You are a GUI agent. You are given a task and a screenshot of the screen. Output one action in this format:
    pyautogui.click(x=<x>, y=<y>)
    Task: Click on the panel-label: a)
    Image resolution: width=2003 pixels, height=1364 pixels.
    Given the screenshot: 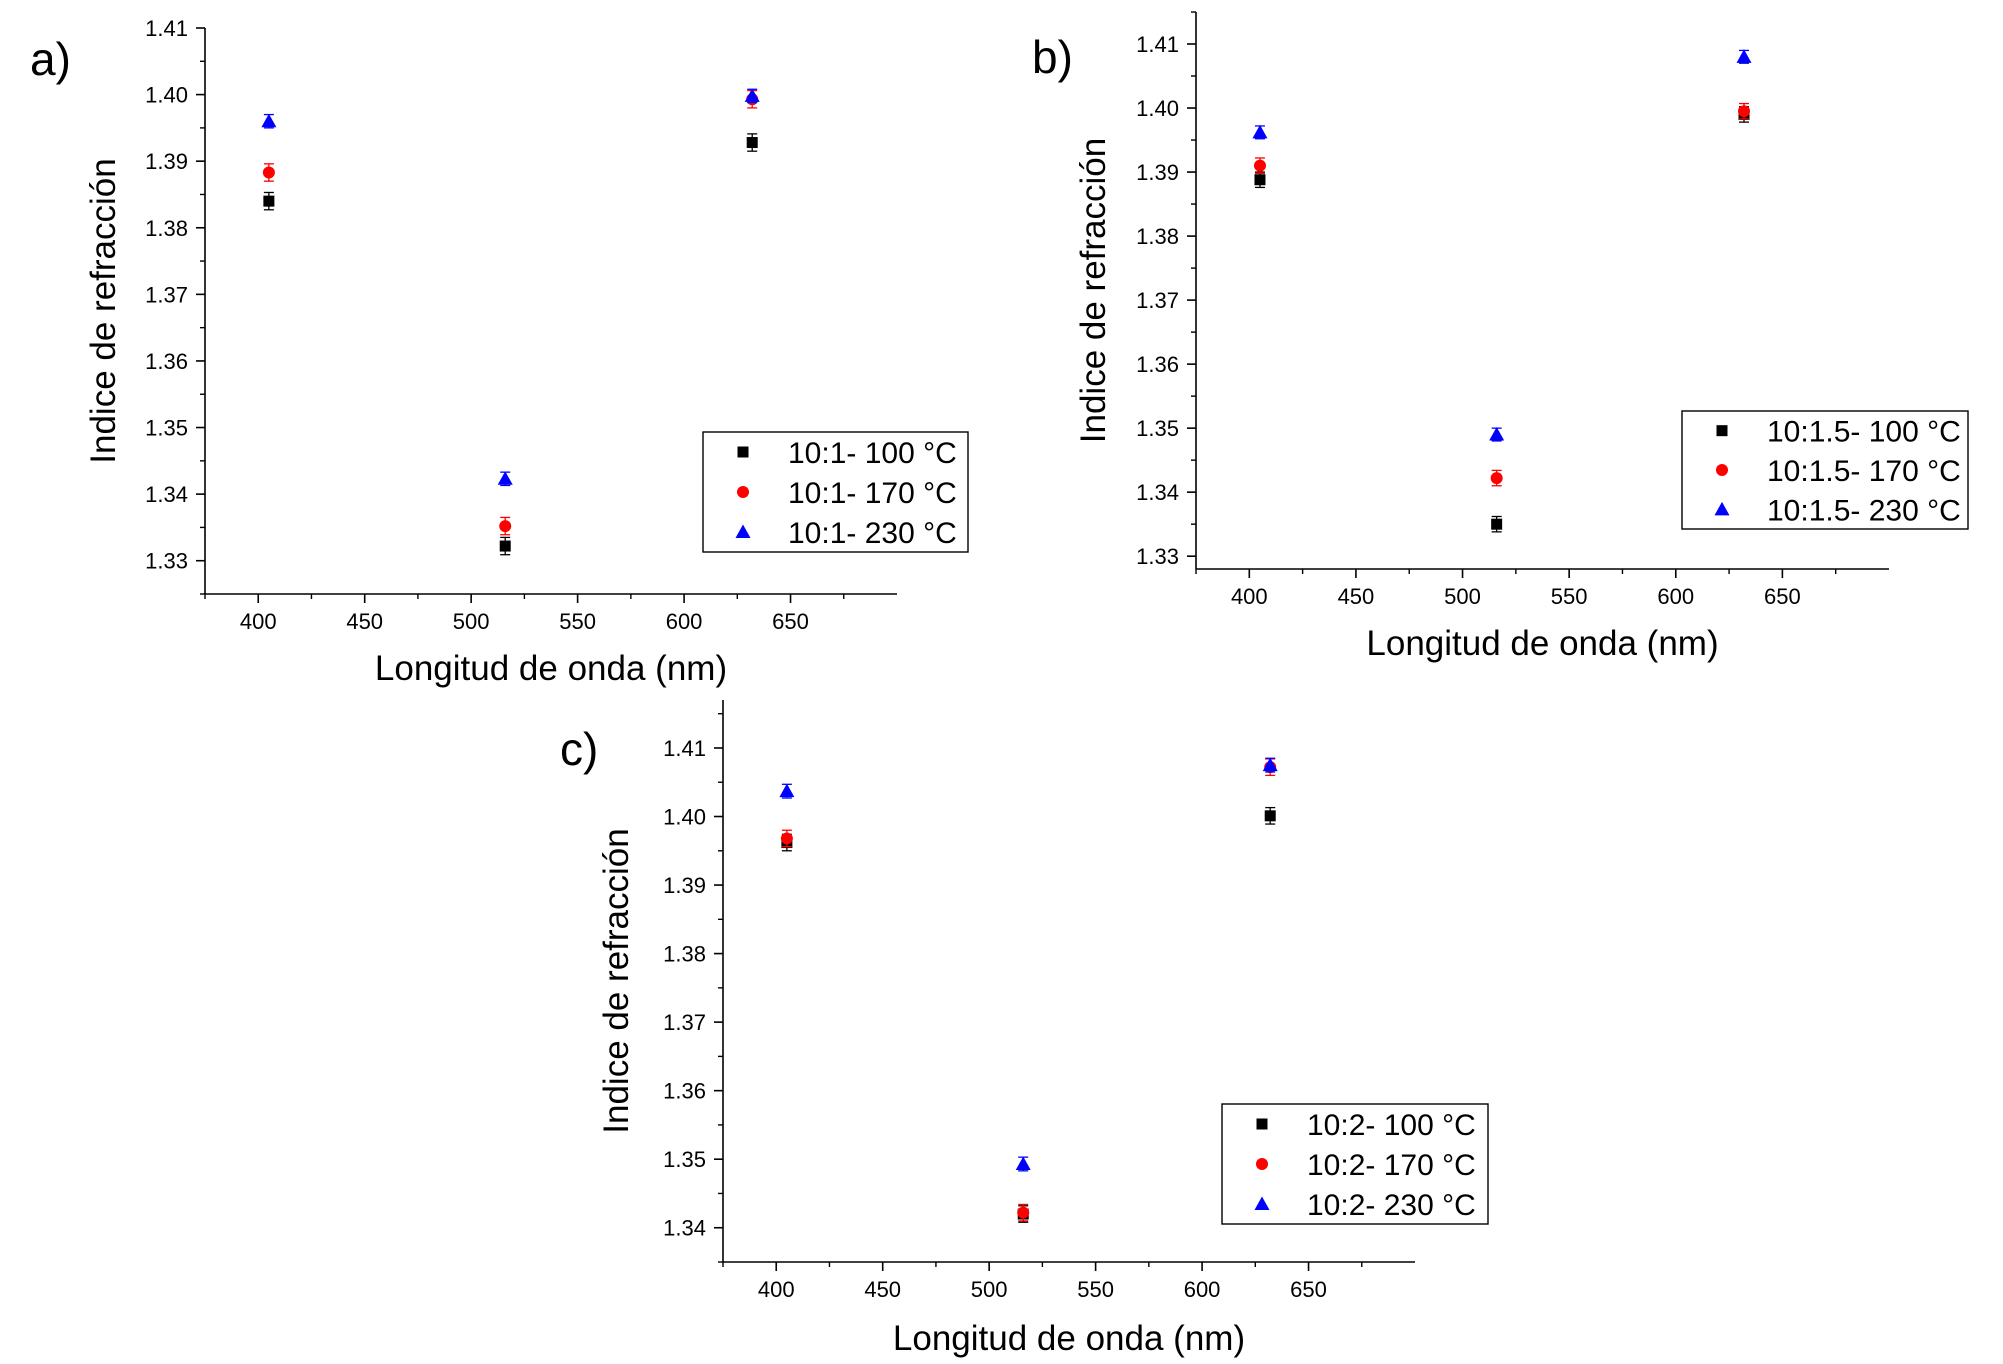 What is the action you would take?
    pyautogui.click(x=50, y=59)
    